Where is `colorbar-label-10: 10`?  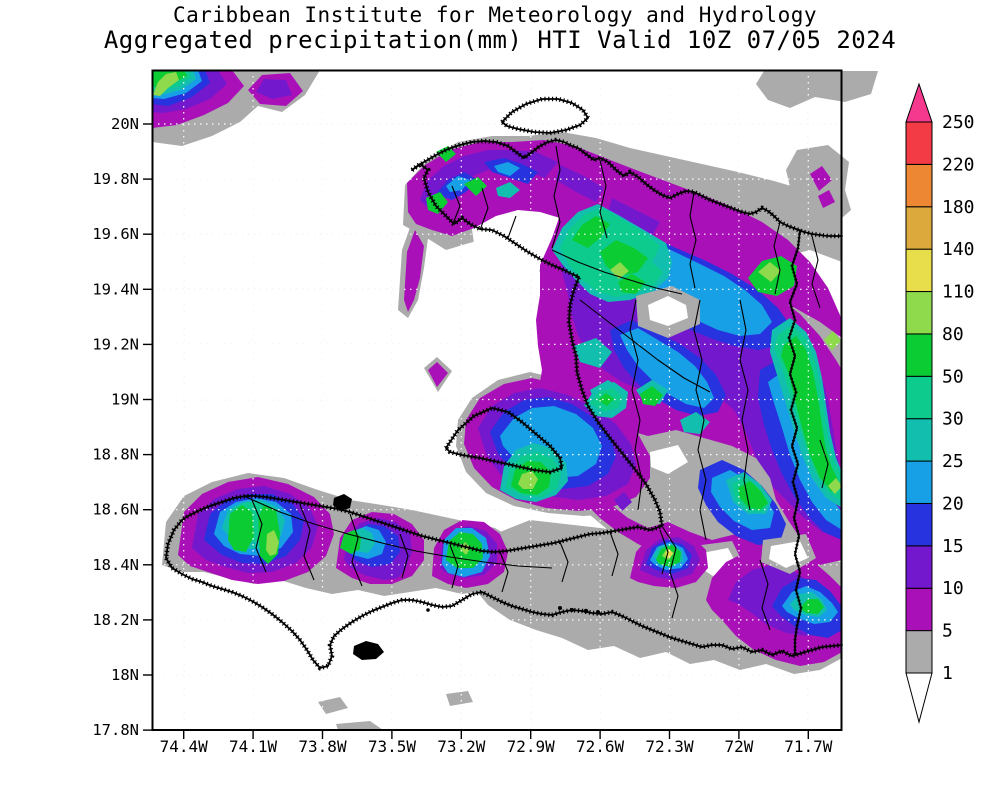 colorbar-label-10: 10 is located at coordinates (953, 588).